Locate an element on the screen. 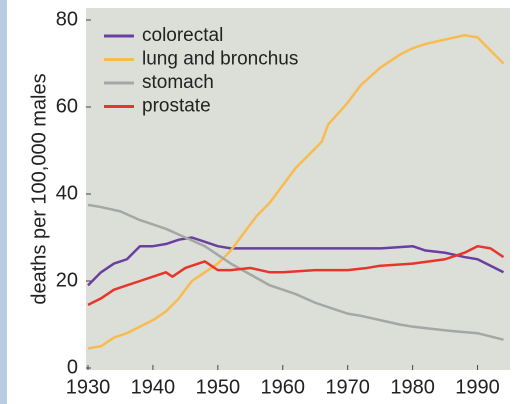  x-tick-label: 1980 is located at coordinates (412, 387).